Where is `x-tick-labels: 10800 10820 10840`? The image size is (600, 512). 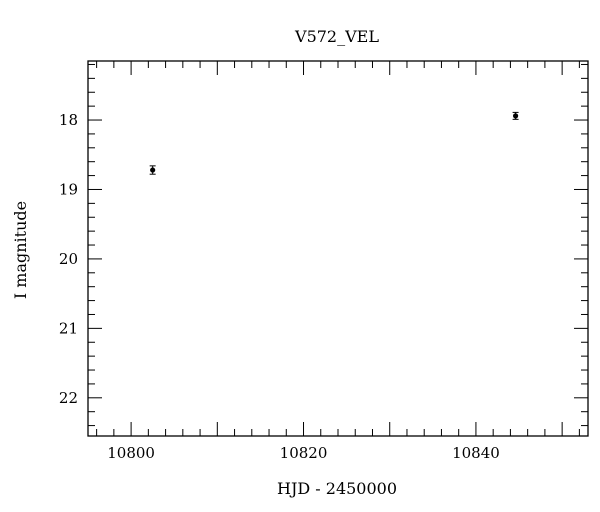
x-tick-labels: 10800 10820 10840 is located at coordinates (303, 453).